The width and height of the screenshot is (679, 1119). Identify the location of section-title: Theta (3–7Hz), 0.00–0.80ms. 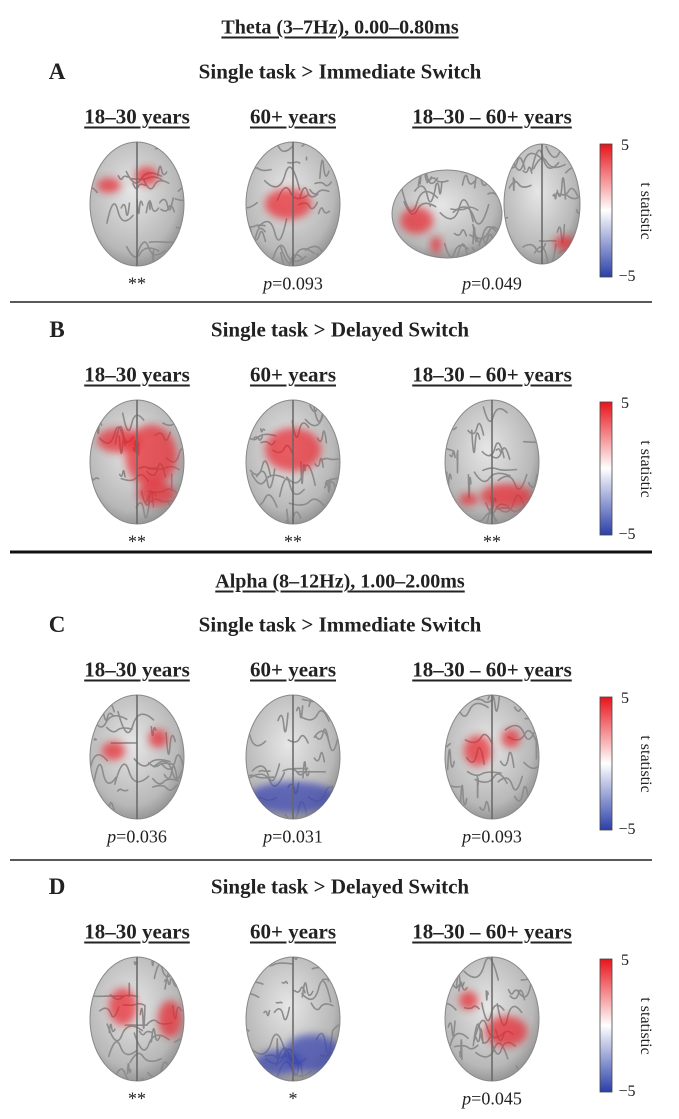
(340, 27).